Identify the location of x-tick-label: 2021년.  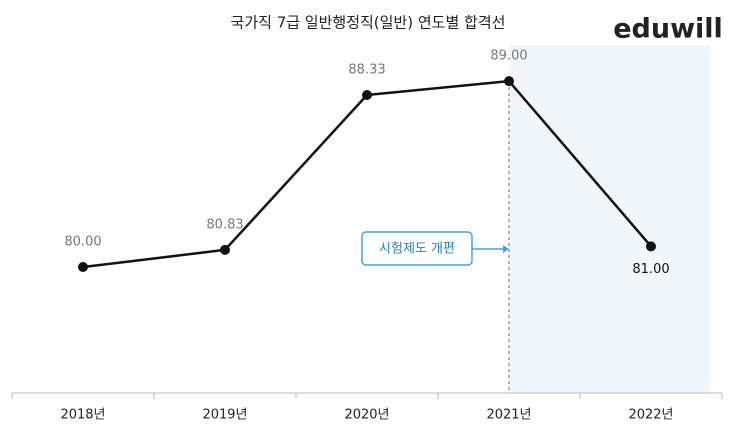
(508, 415).